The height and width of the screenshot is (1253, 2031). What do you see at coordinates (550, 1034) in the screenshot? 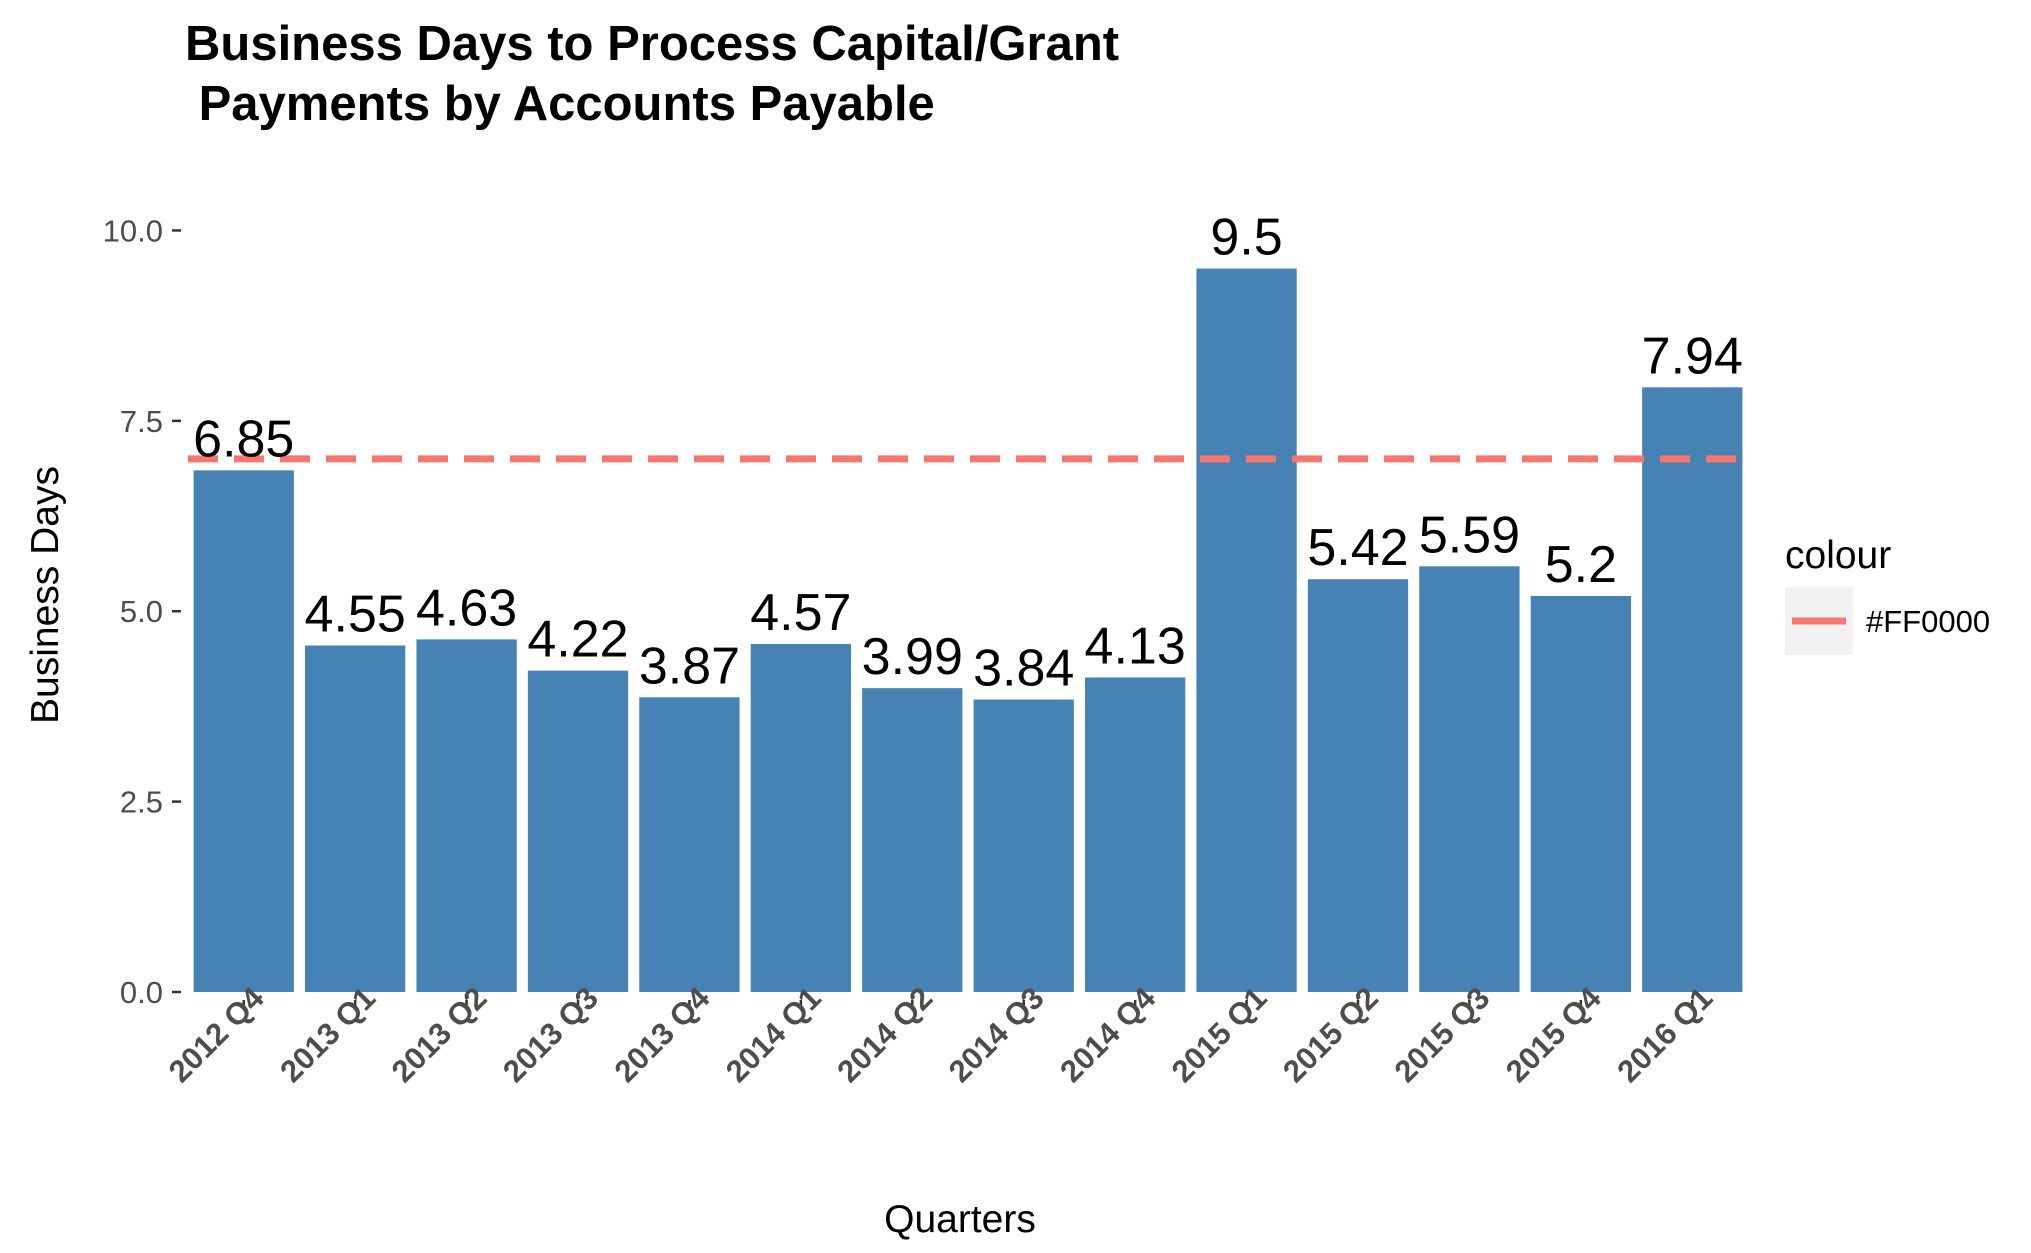
I see `x-tick-label: 2013 Q3` at bounding box center [550, 1034].